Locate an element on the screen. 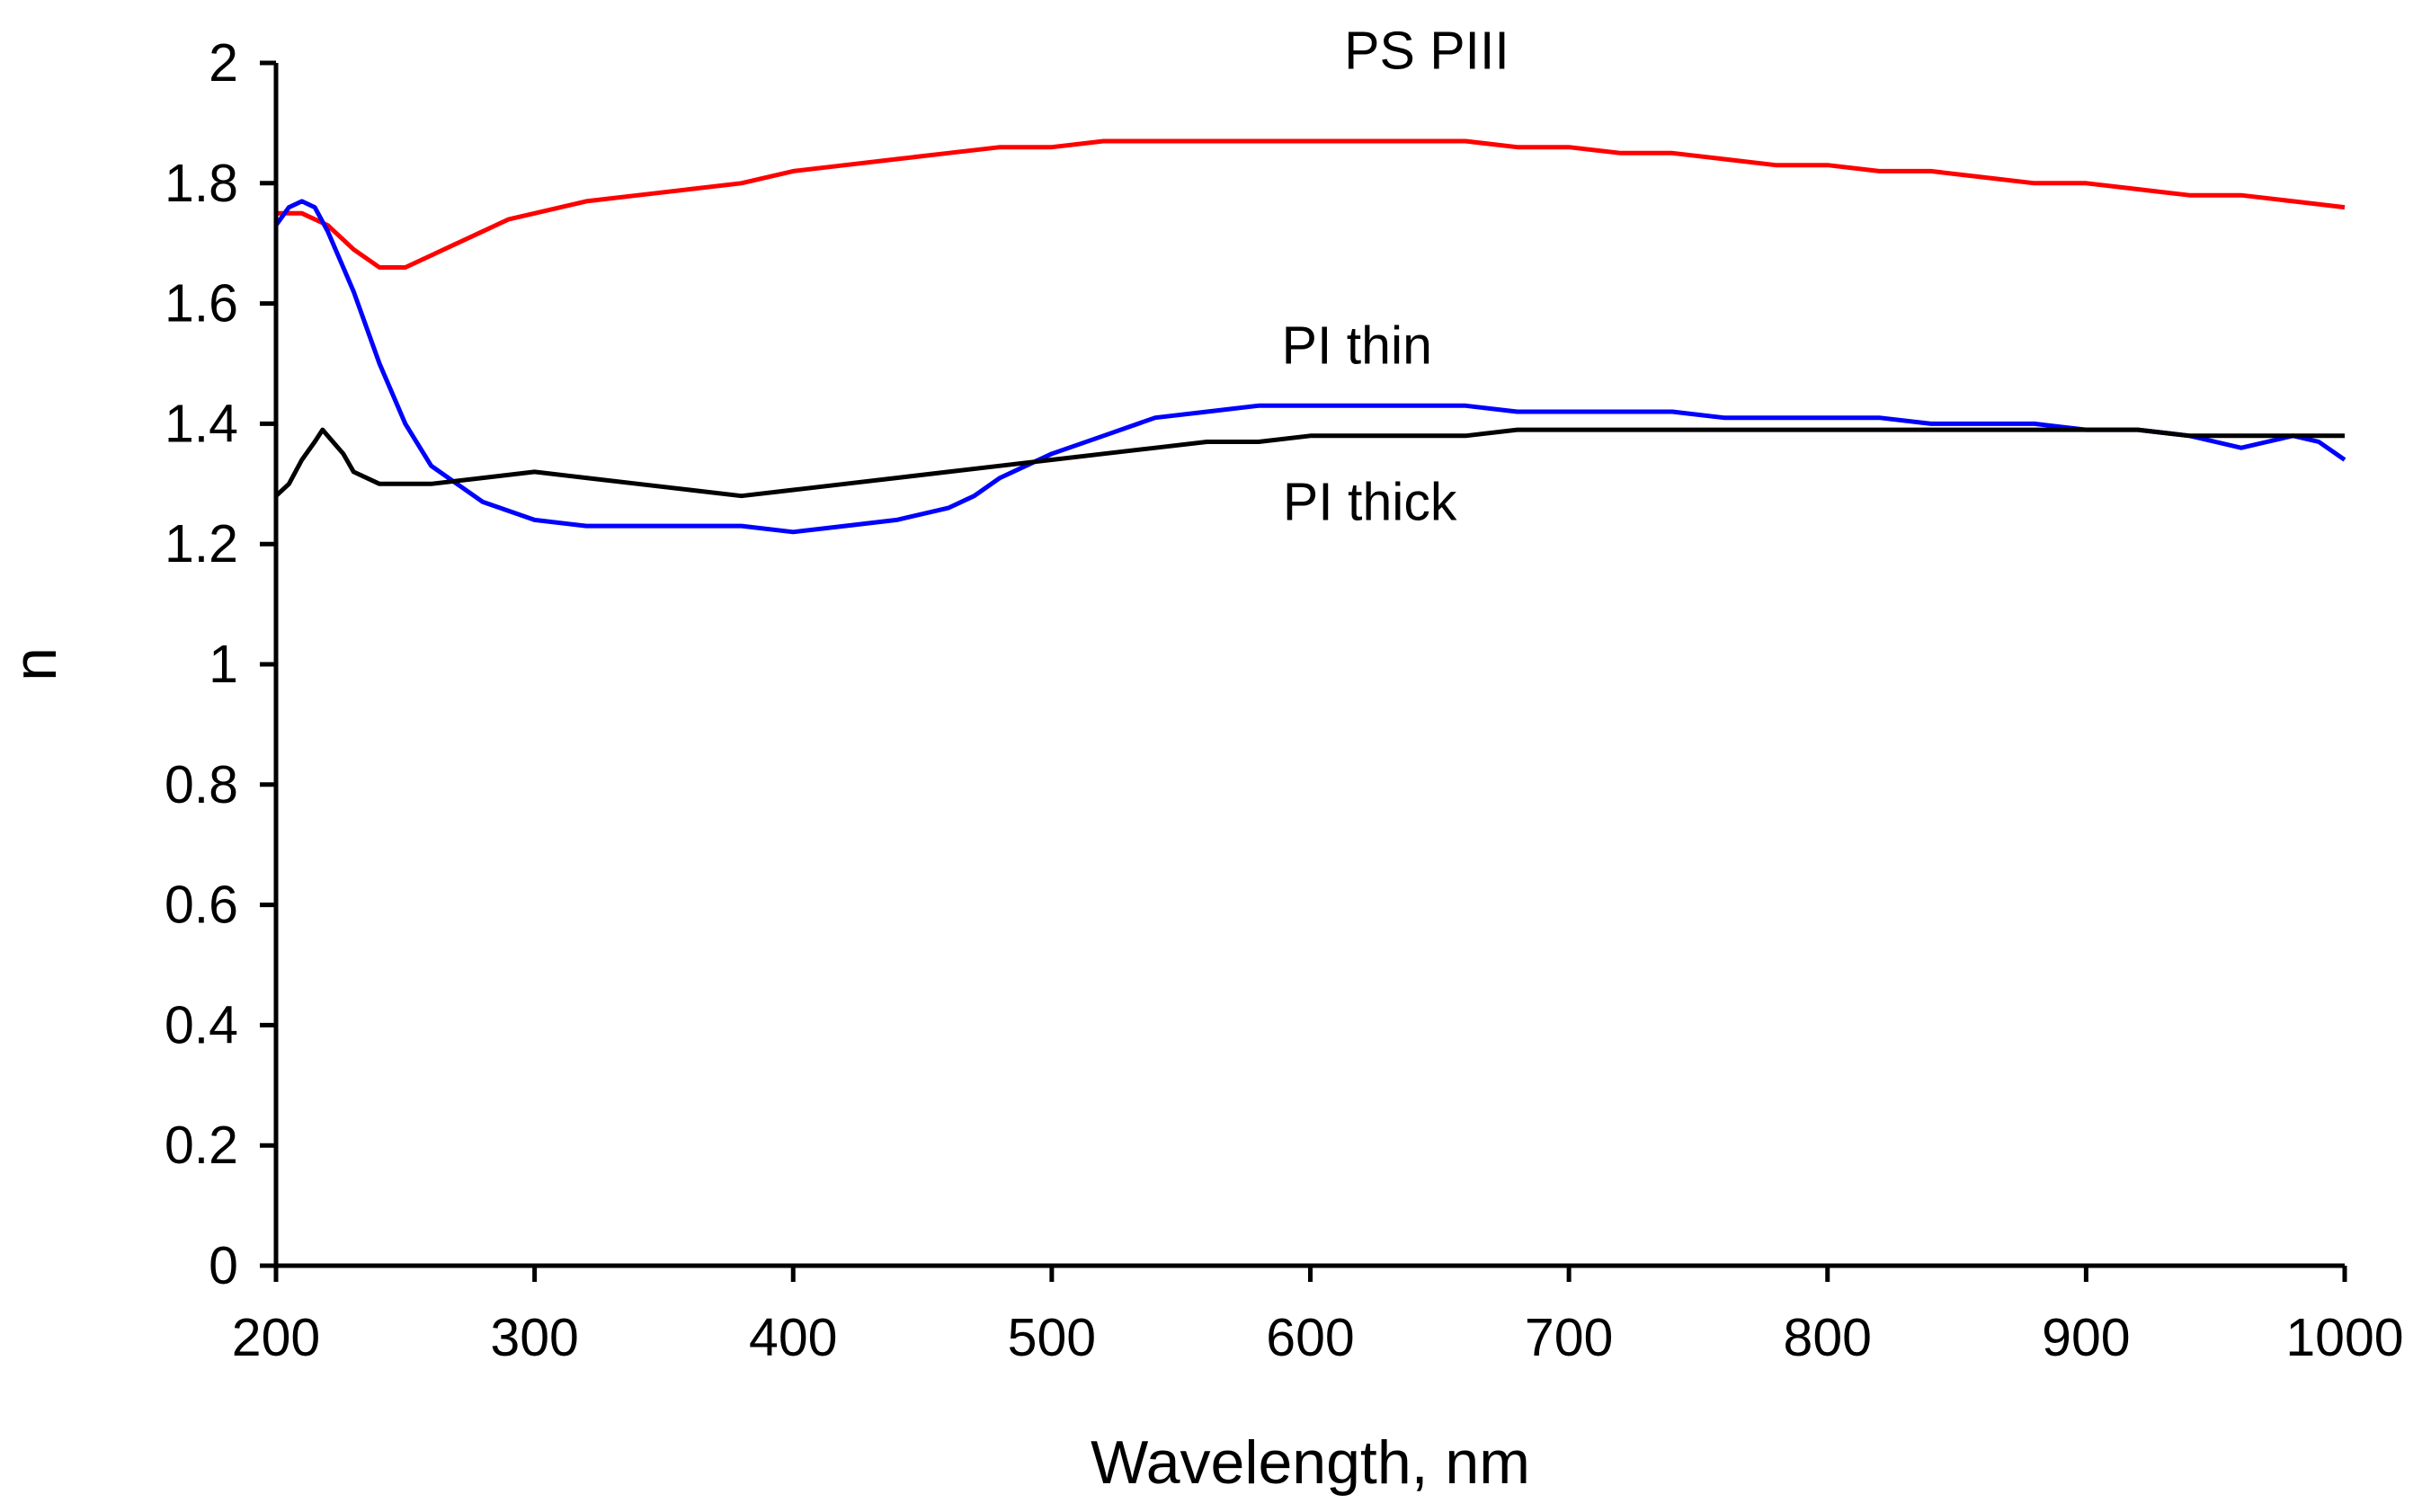  series-label-ps-piii: PS PIII is located at coordinates (1426, 51).